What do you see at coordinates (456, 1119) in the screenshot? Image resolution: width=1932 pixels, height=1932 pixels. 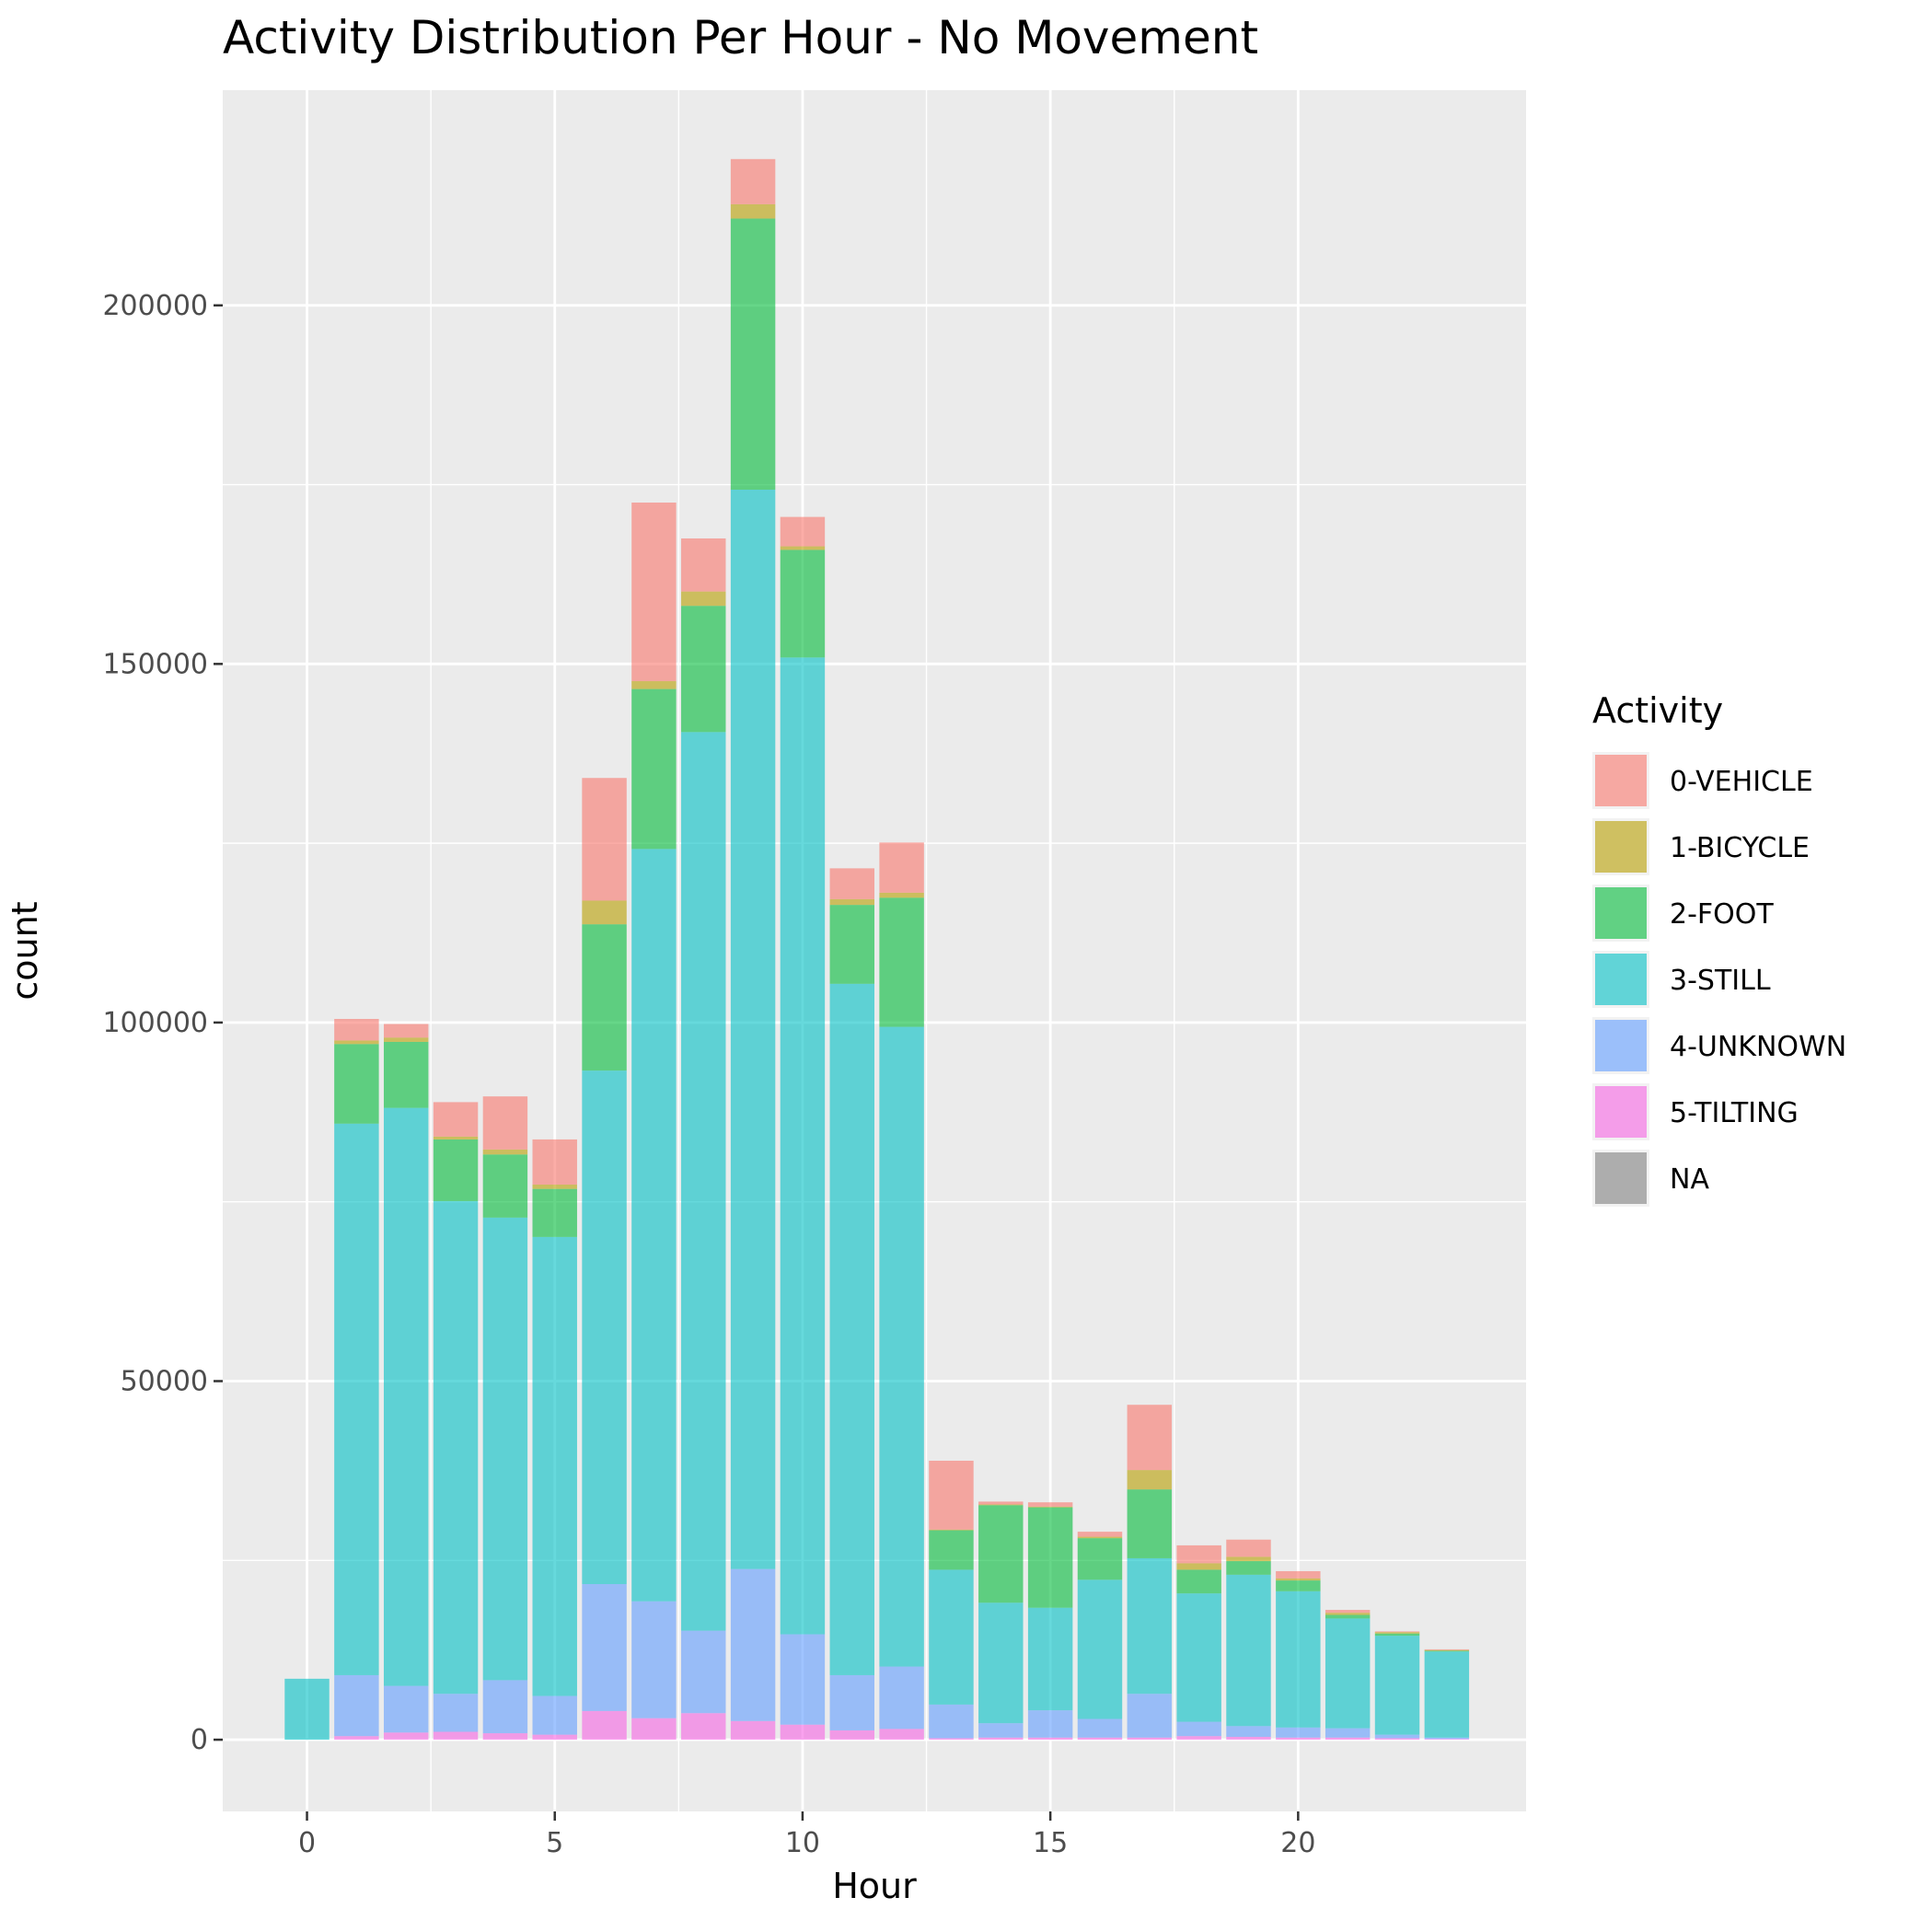 I see `bar-hour-3-0-vehicle` at bounding box center [456, 1119].